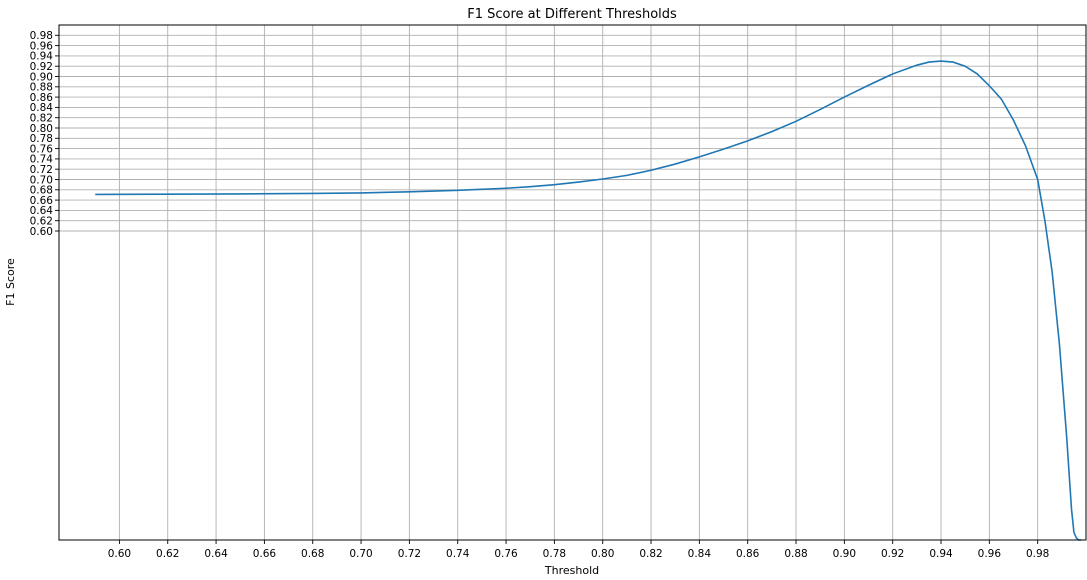 The width and height of the screenshot is (1087, 580). I want to click on y-tick-label: 0.86, so click(42, 98).